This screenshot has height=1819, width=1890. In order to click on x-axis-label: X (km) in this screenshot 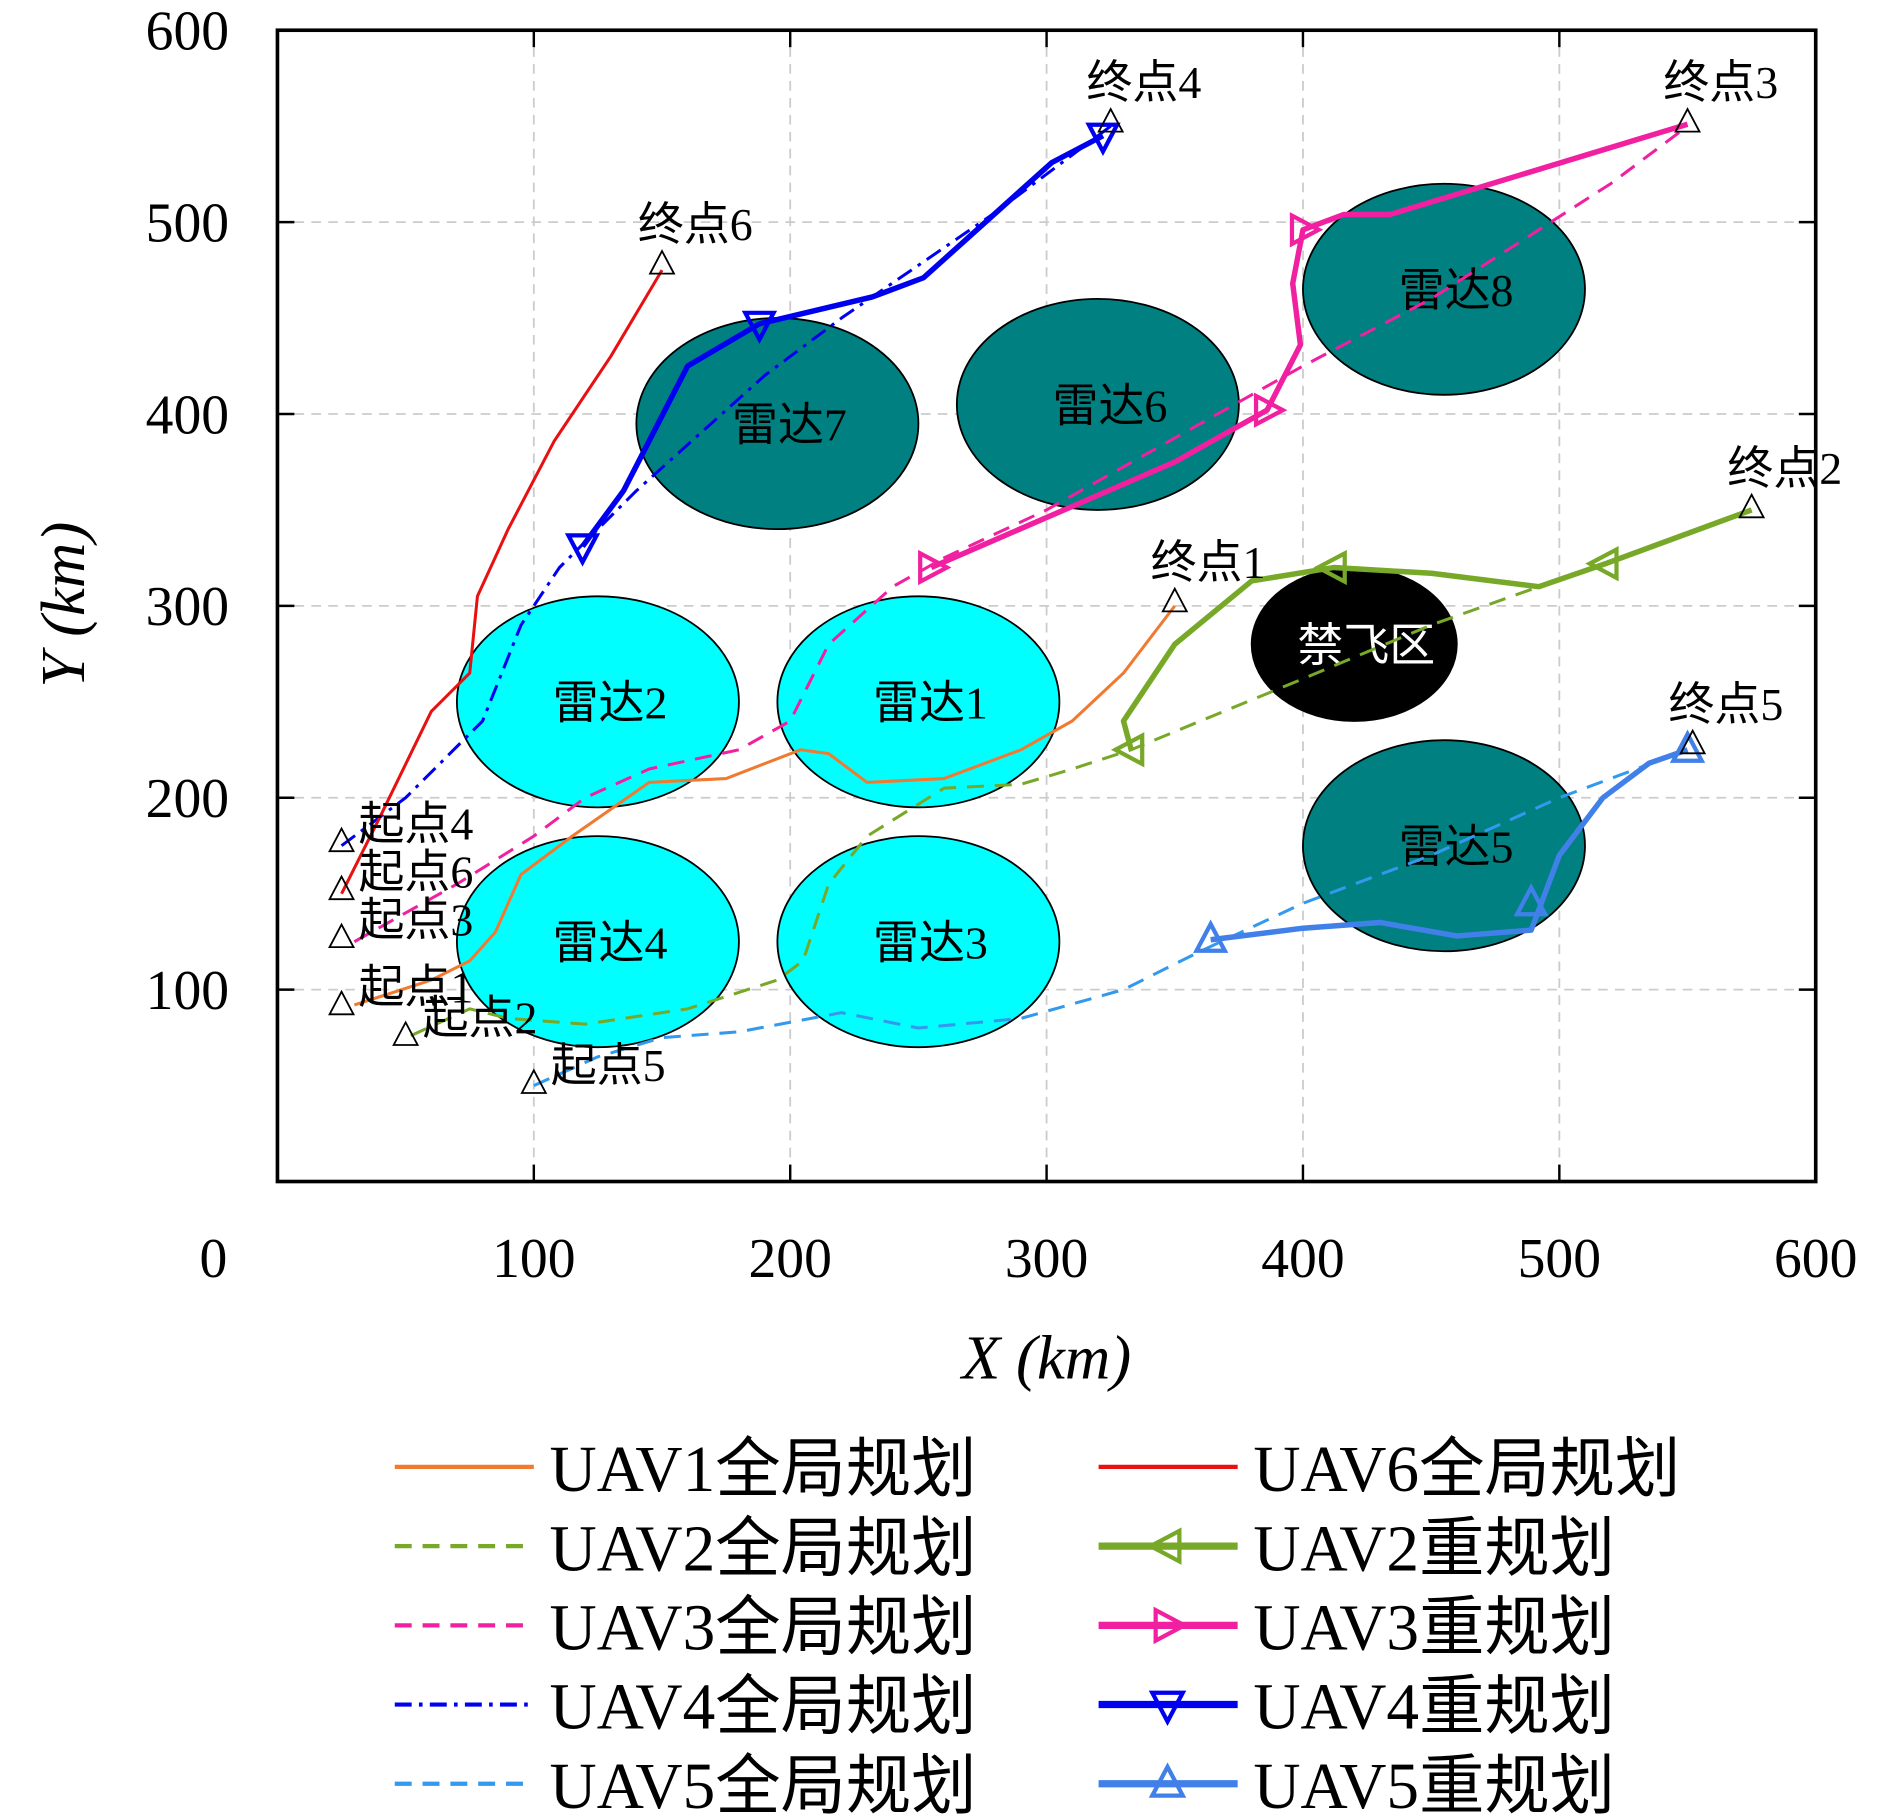, I will do `click(1045, 1358)`.